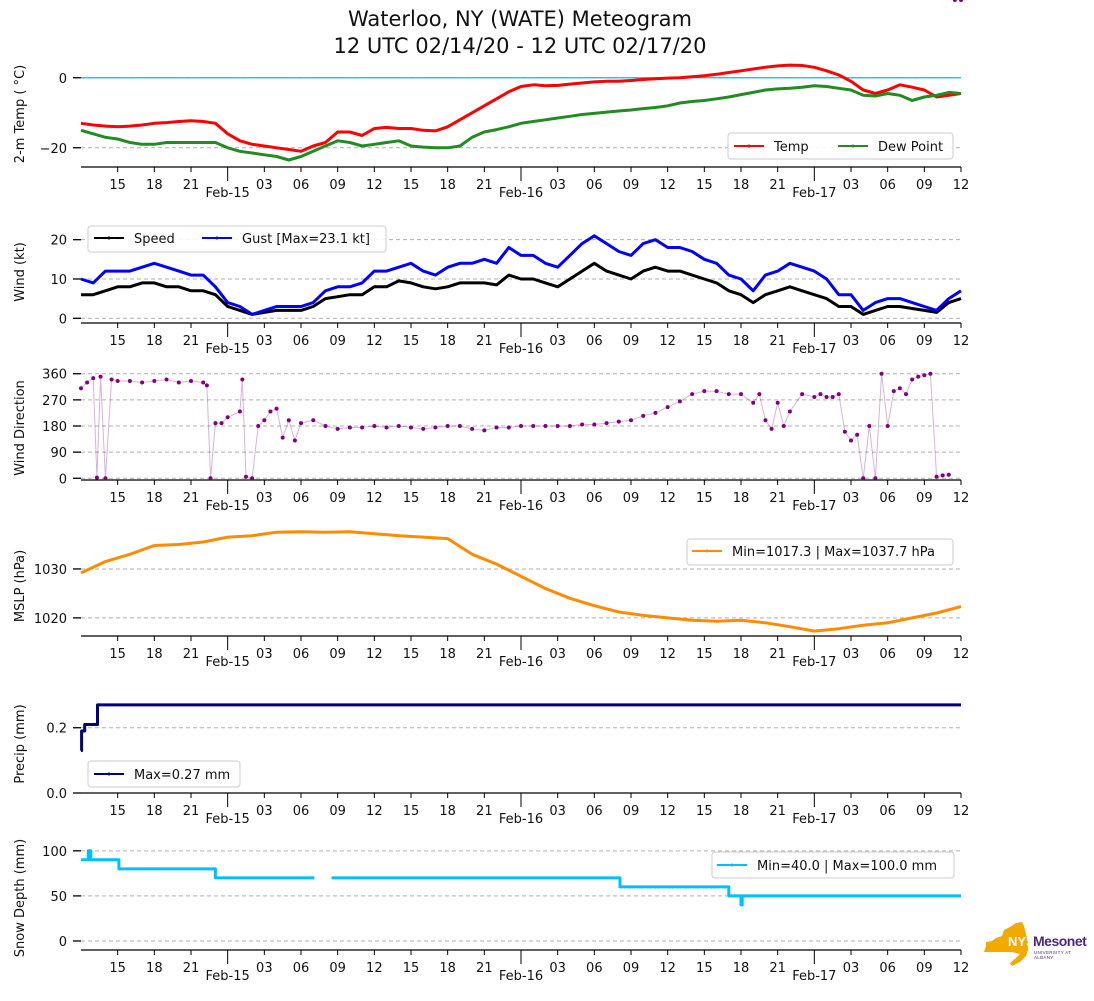  Describe the element at coordinates (791, 147) in the screenshot. I see `legend-label: Temp` at that location.